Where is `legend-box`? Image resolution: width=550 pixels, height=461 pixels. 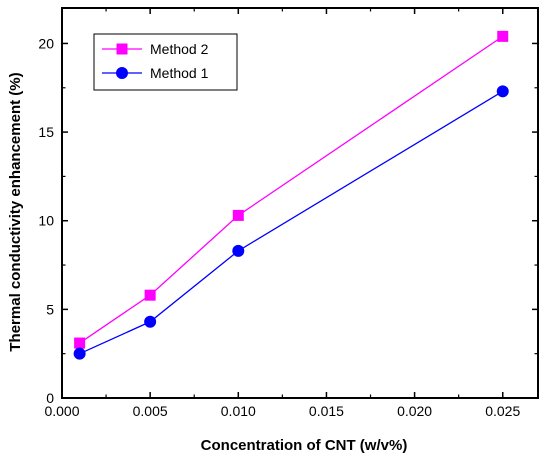
legend-box is located at coordinates (165, 62).